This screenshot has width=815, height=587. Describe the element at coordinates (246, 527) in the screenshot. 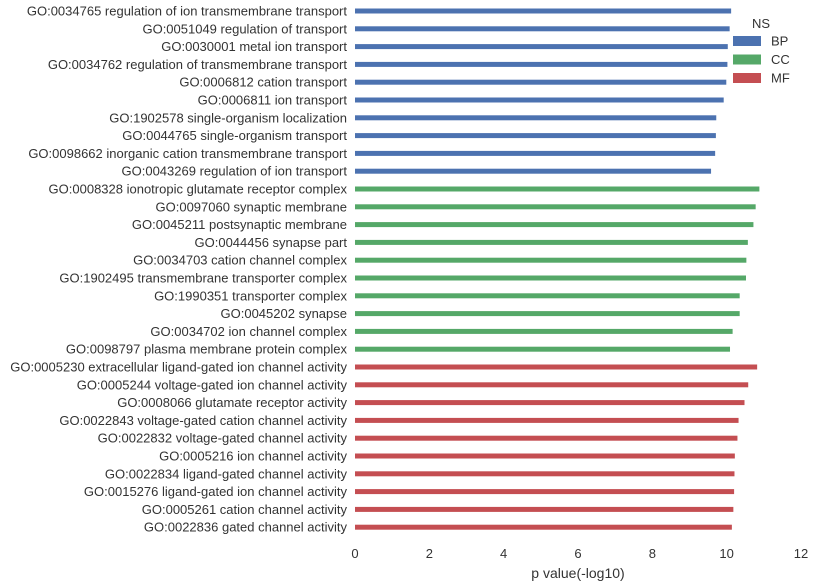

I see `category-label: GO:0022836 gated channel activity` at that location.